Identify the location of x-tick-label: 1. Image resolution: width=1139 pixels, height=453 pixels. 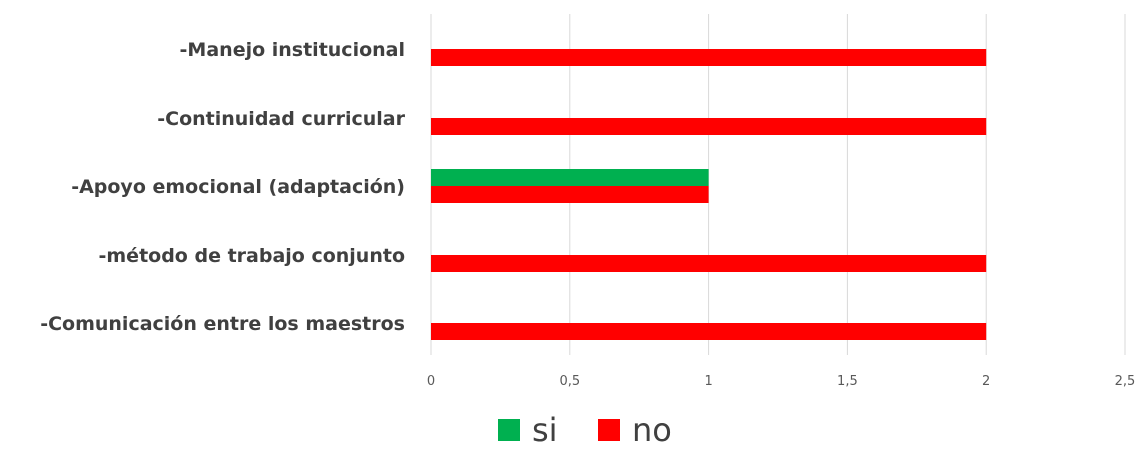
(708, 381).